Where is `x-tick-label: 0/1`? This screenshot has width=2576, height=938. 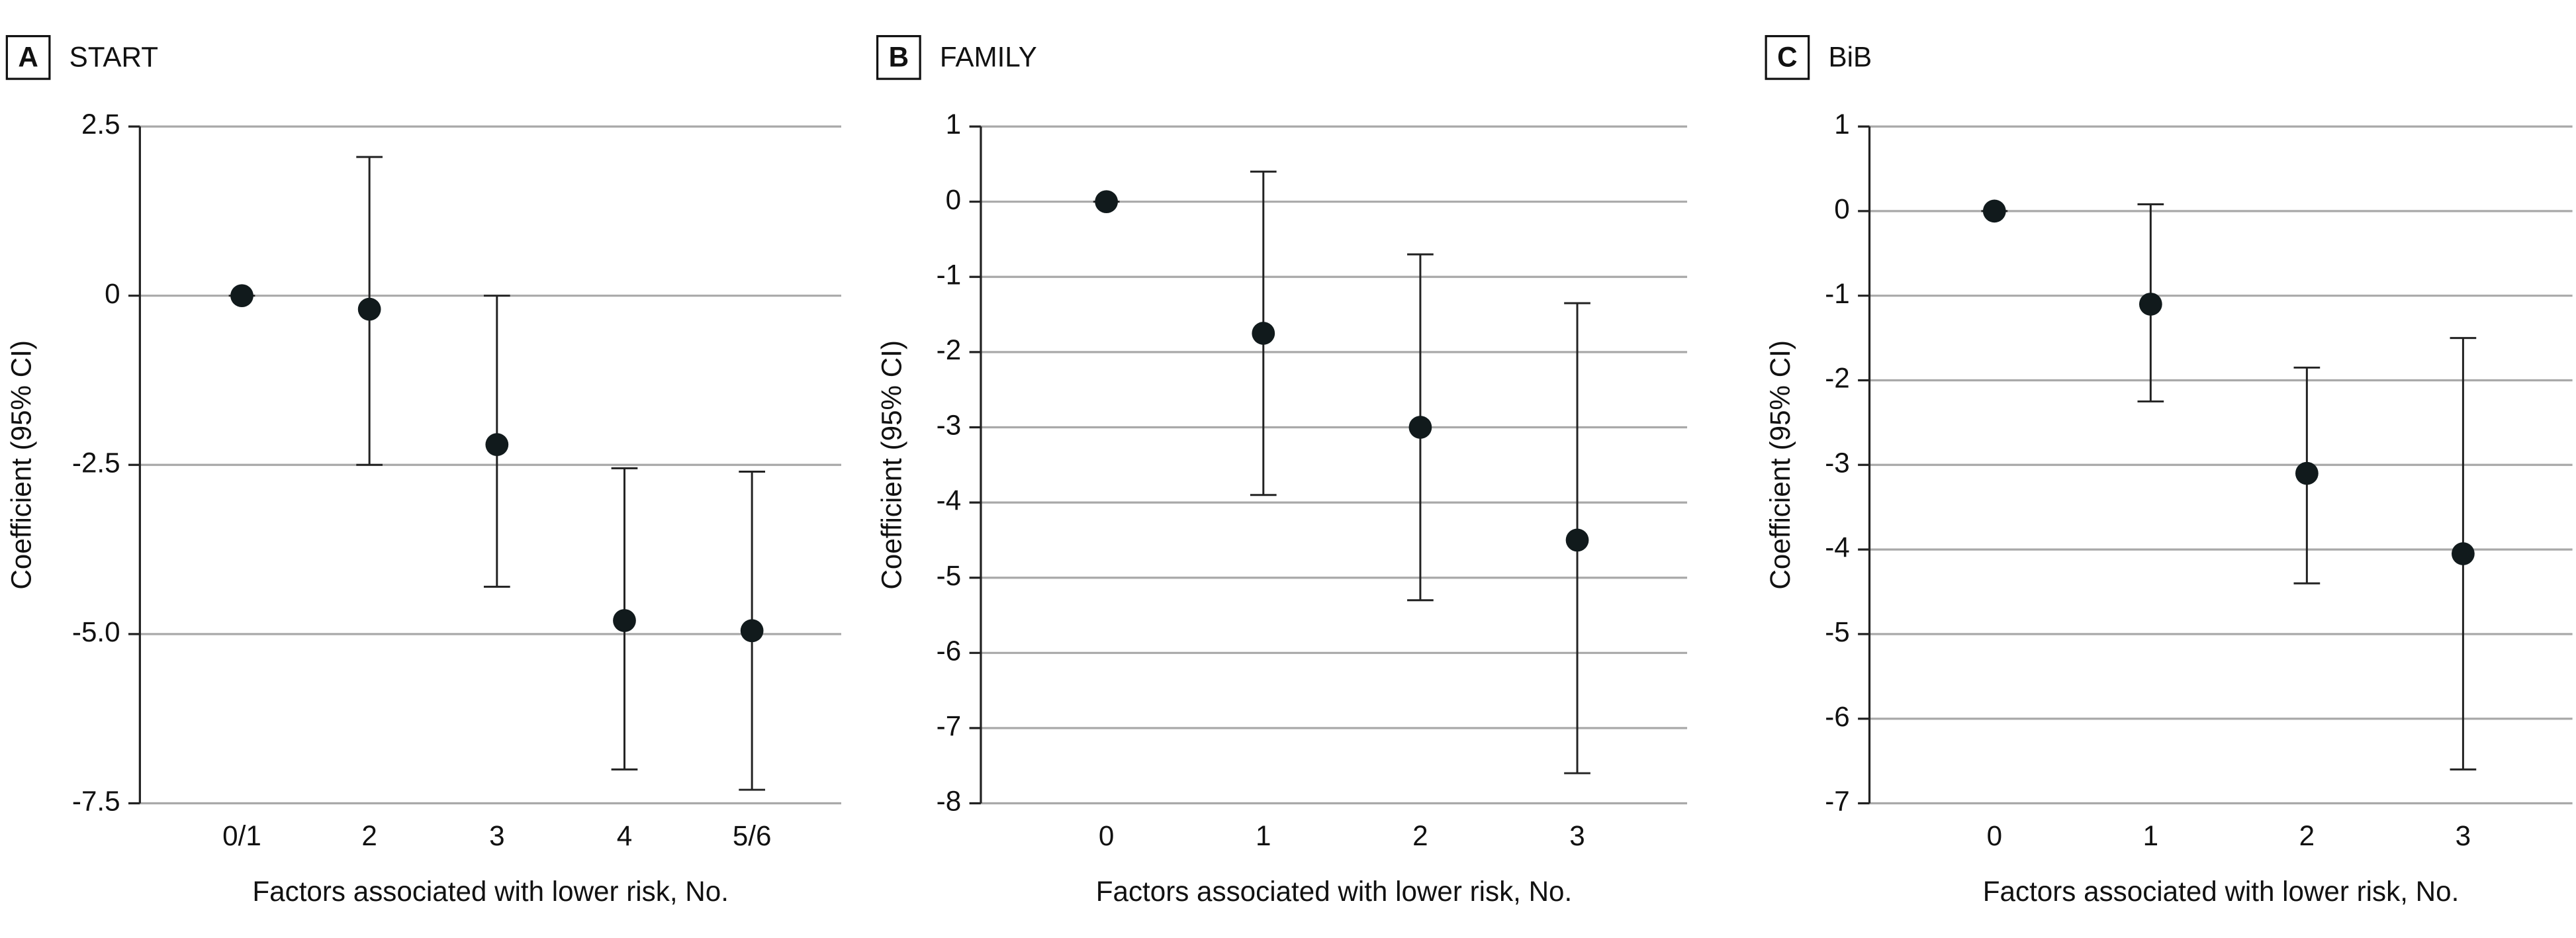 x-tick-label: 0/1 is located at coordinates (241, 835).